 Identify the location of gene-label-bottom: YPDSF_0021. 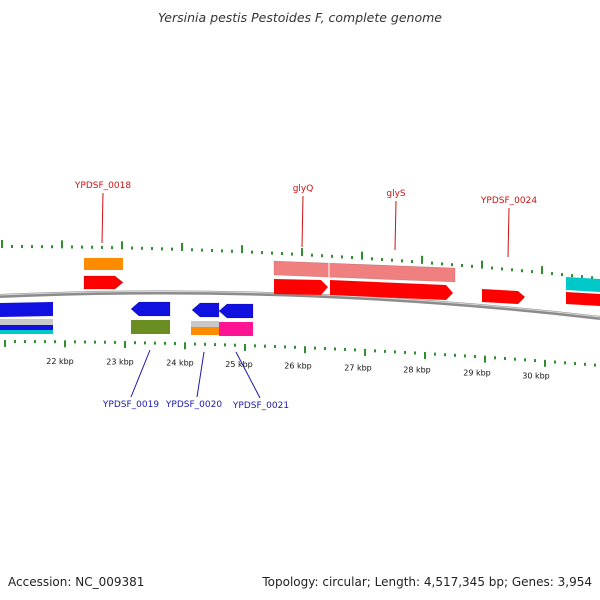
(260, 406).